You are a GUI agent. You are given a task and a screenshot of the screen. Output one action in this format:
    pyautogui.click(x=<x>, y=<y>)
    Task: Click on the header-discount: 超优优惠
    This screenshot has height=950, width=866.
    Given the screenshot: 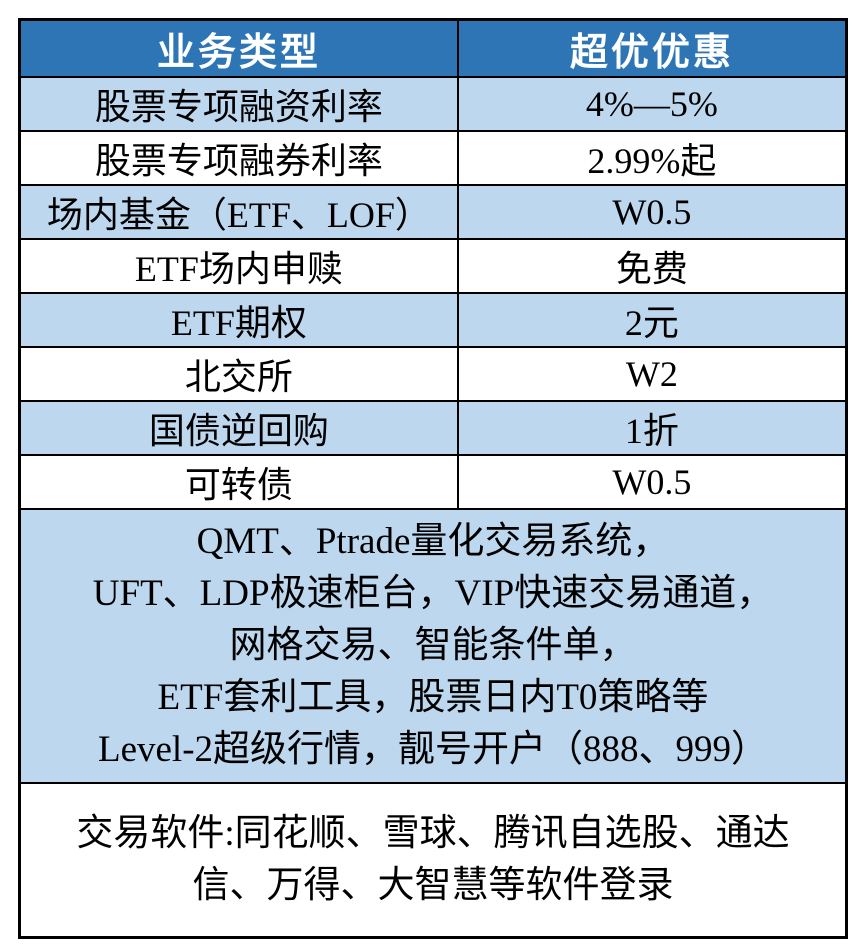 What is the action you would take?
    pyautogui.click(x=652, y=48)
    